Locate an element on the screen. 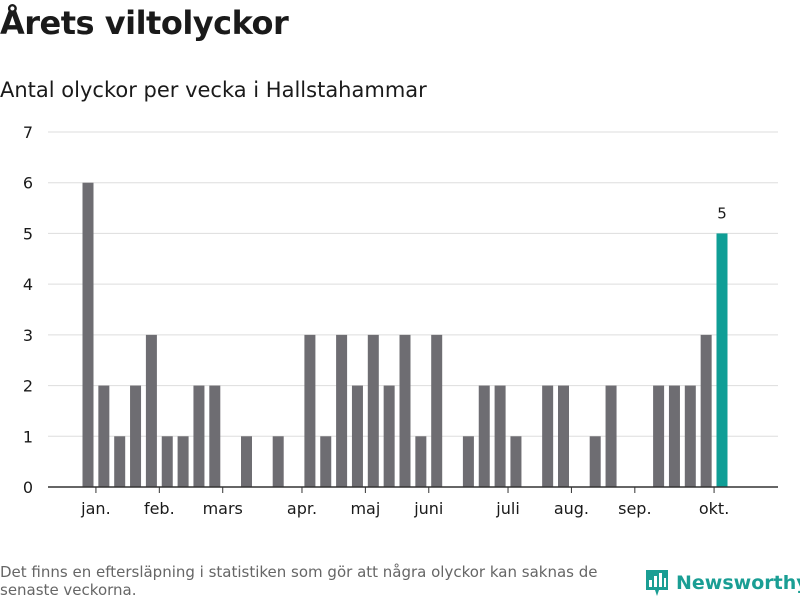 The width and height of the screenshot is (800, 600). x-tick-label: apr. is located at coordinates (302, 508).